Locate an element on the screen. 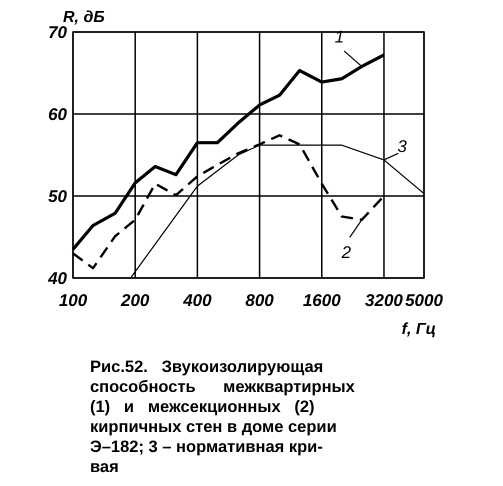 The width and height of the screenshot is (503, 486). series-label: 2 is located at coordinates (346, 252).